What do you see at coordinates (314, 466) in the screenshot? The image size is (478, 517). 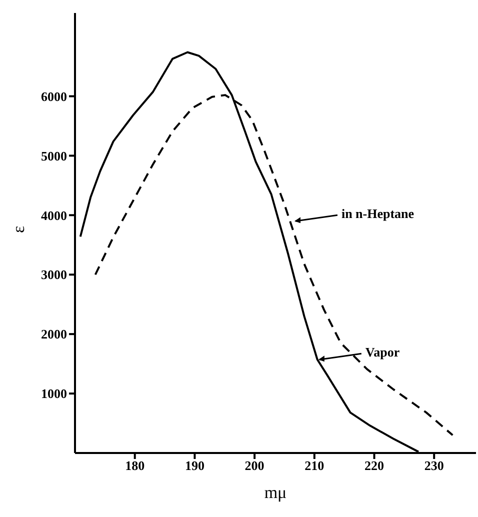 I see `x-tick-label: 210` at bounding box center [314, 466].